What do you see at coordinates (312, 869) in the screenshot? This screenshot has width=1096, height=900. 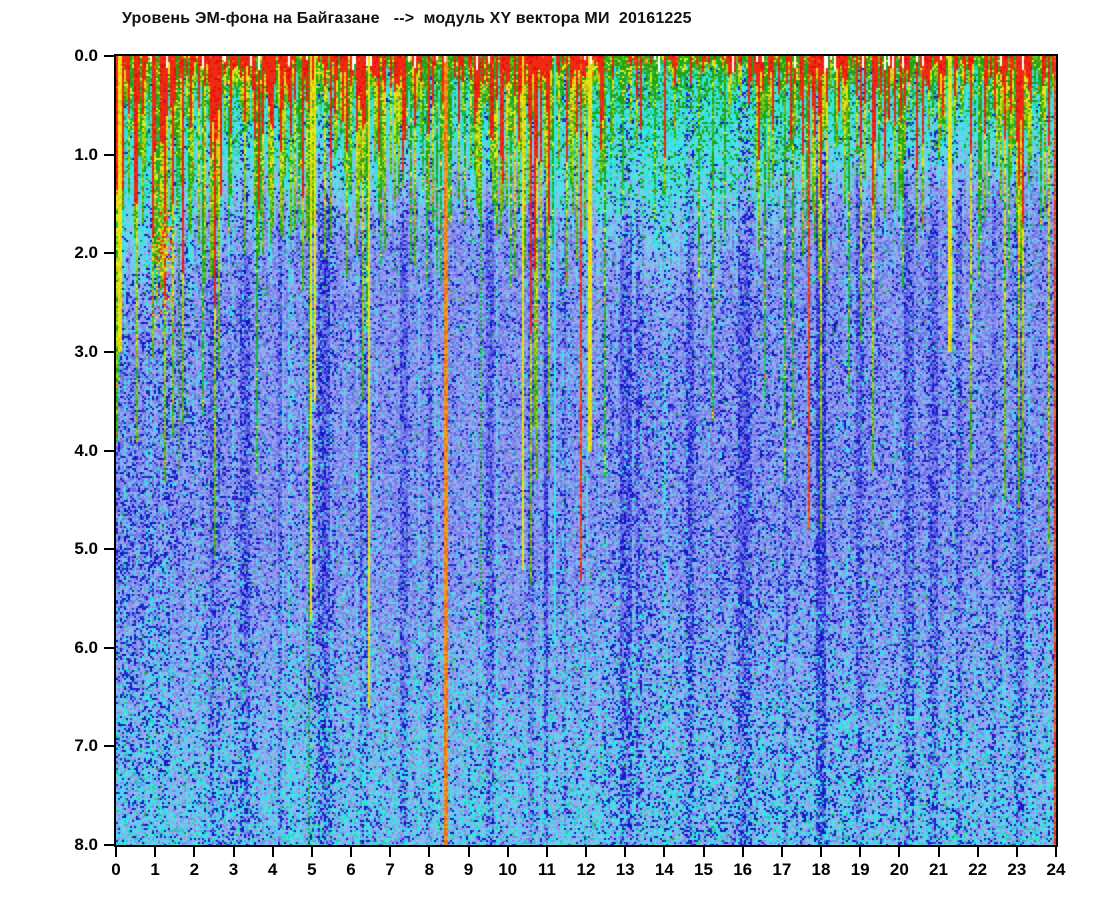 I see `x-tick-label: 5` at bounding box center [312, 869].